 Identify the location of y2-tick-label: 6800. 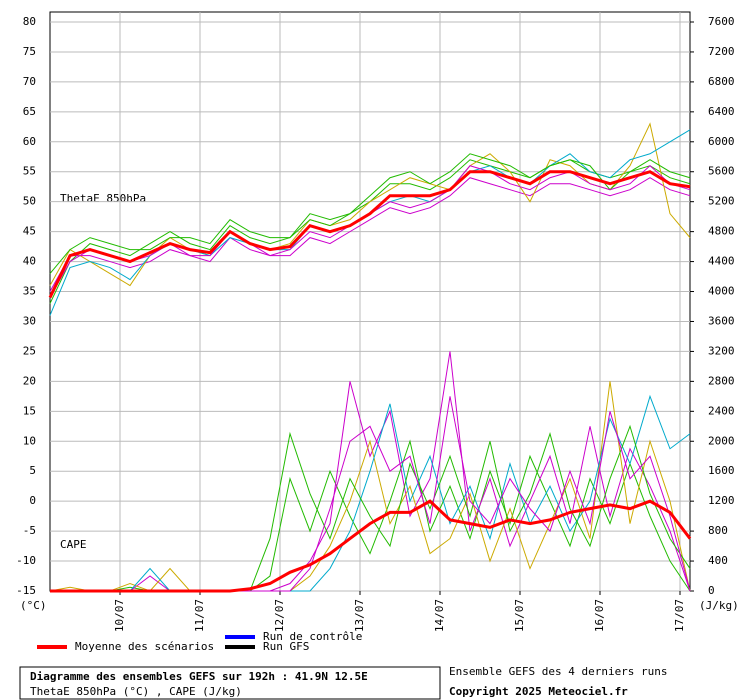
(721, 81).